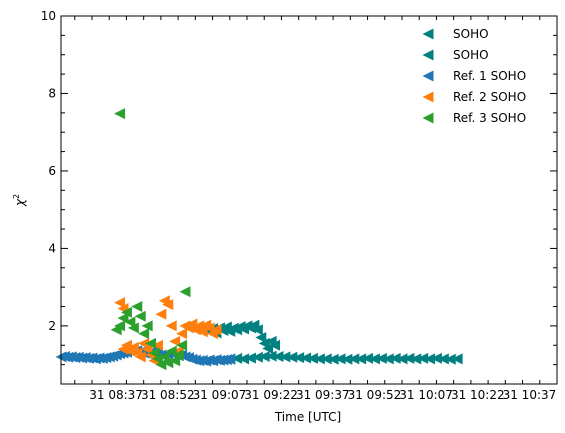  What do you see at coordinates (323, 395) in the screenshot?
I see `x-tick-label: 31 09:37` at bounding box center [323, 395].